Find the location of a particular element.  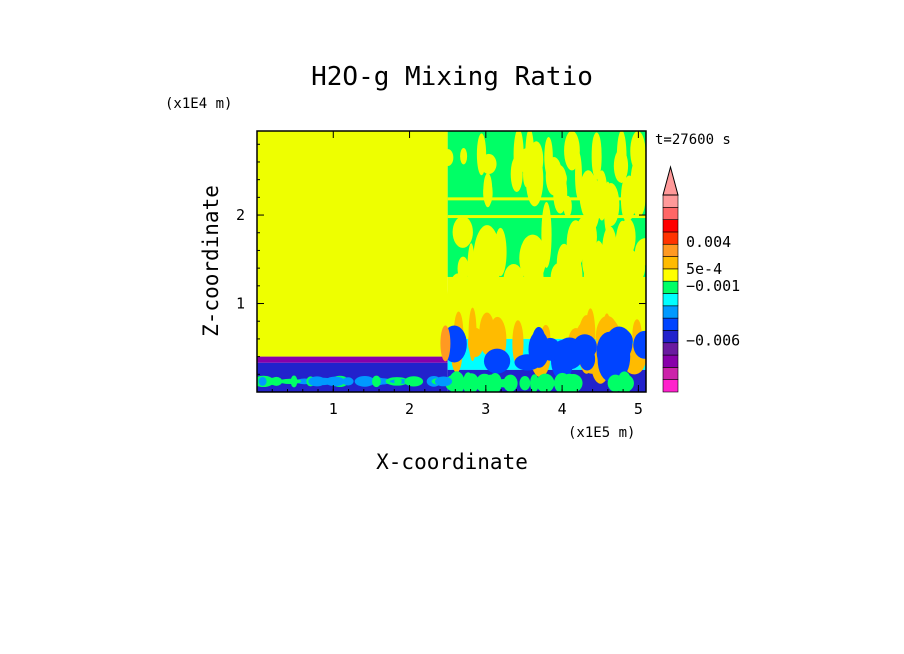

y-unit-label: (x1E4 m) is located at coordinates (198, 104).